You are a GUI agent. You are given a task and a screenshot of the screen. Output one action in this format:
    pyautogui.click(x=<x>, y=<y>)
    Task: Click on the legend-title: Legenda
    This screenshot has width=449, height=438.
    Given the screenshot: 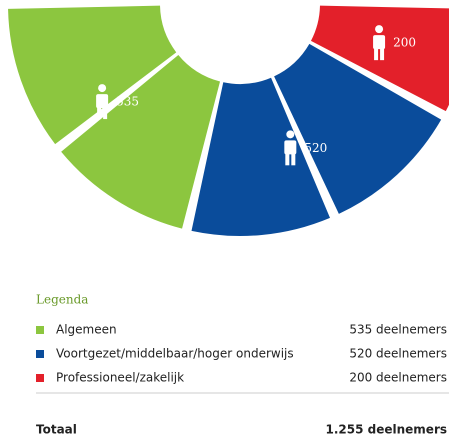 What is the action you would take?
    pyautogui.click(x=62, y=300)
    